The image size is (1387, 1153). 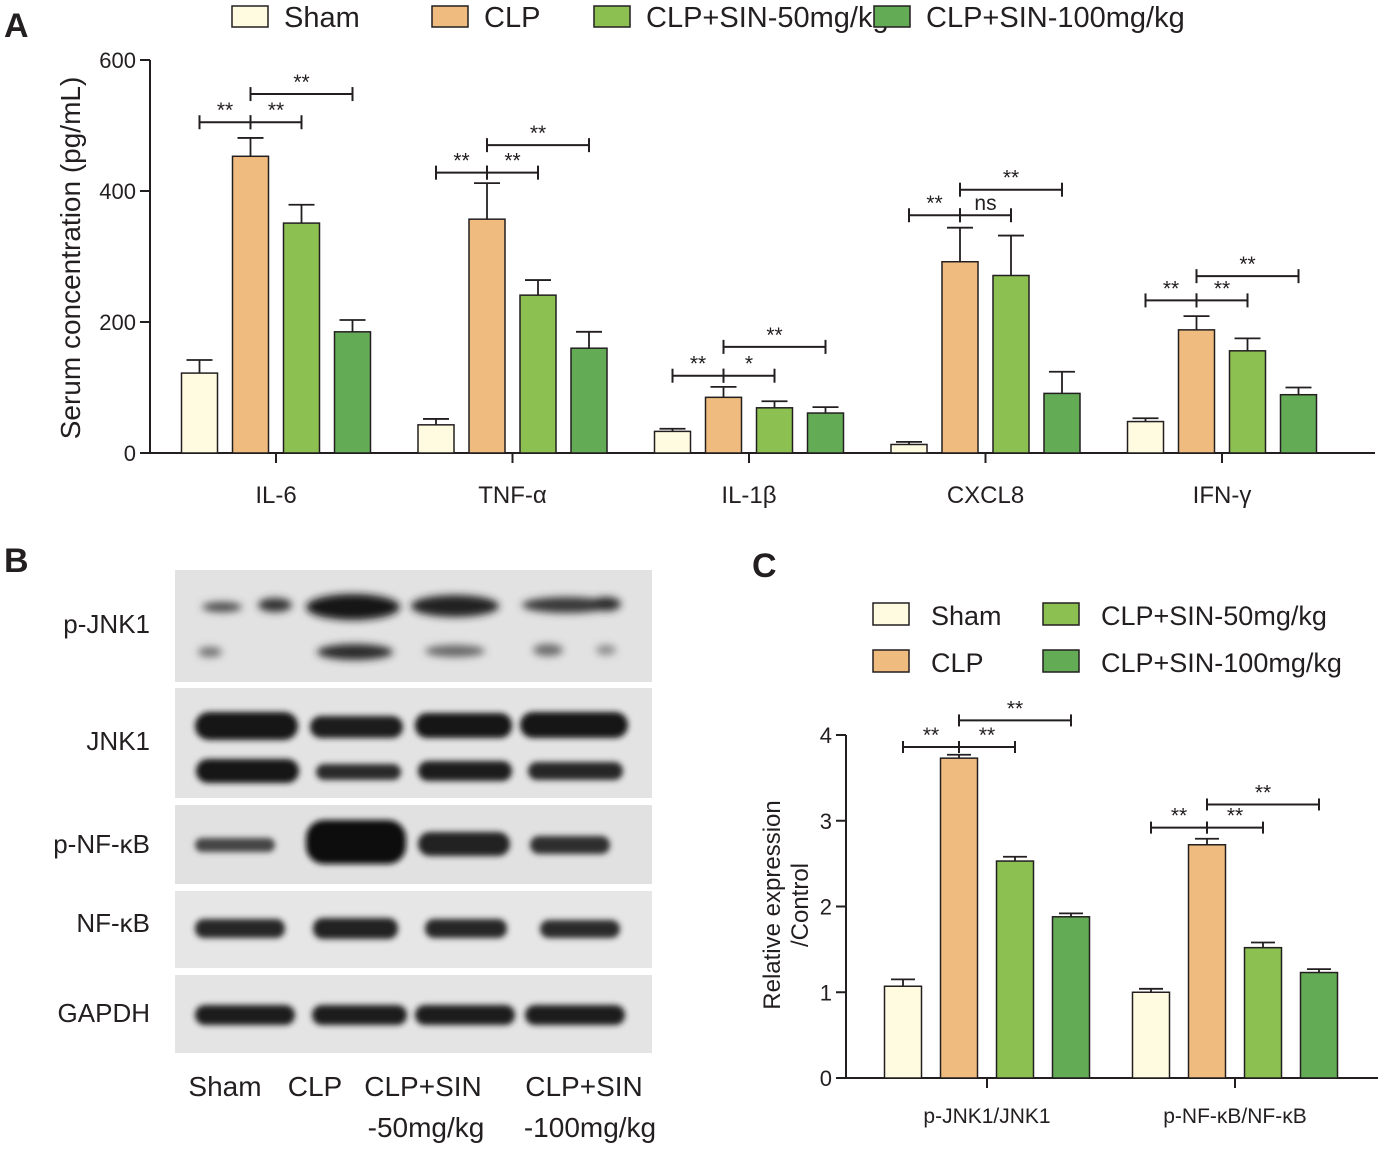 What do you see at coordinates (106, 624) in the screenshot?
I see `blot-label-p-jnk1: p-JNK1` at bounding box center [106, 624].